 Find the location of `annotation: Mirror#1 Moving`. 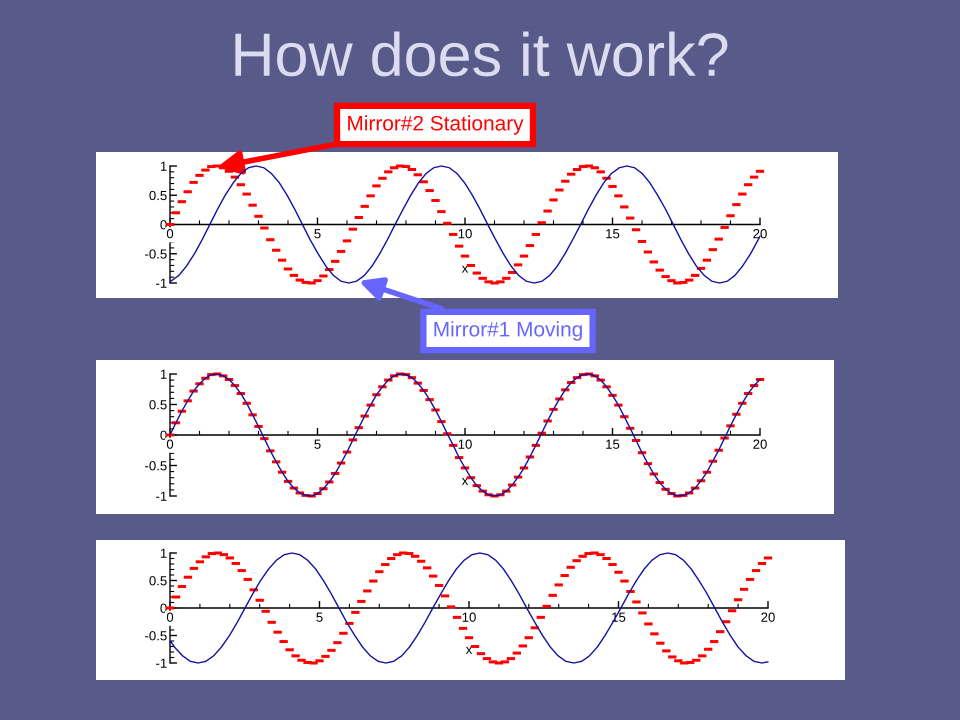

annotation: Mirror#1 Moving is located at coordinates (508, 331).